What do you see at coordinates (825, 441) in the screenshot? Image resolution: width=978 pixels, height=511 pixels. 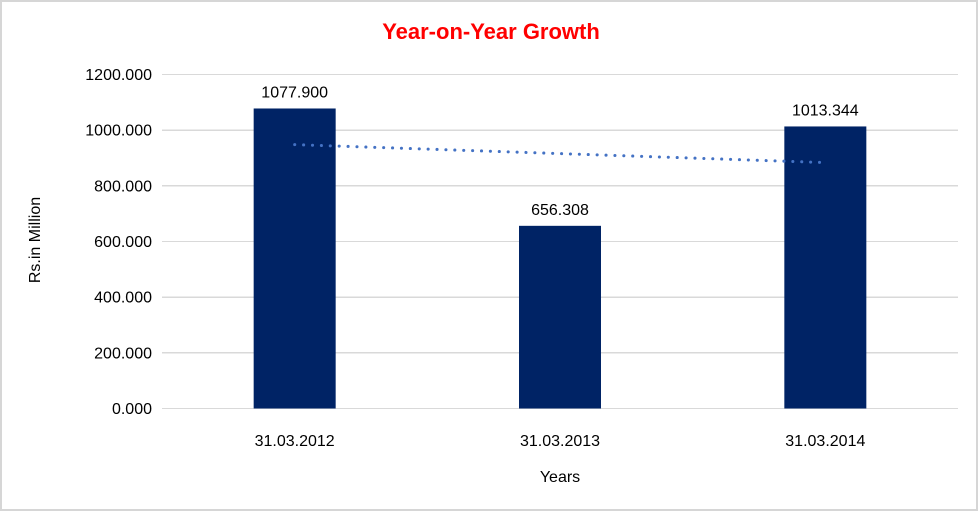 I see `x-tick-label: 31.03.2014` at bounding box center [825, 441].